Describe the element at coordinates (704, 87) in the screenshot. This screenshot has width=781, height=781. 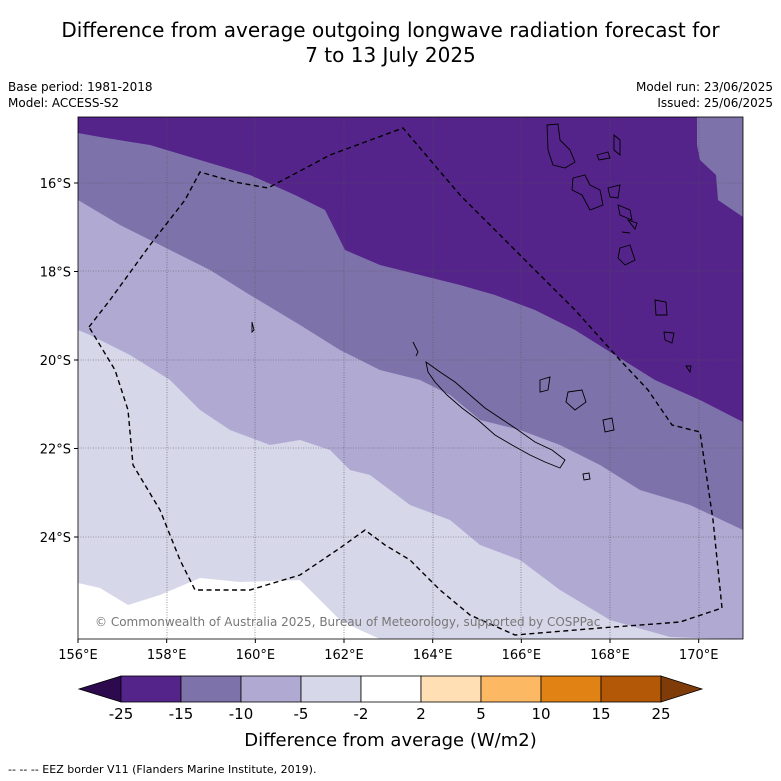
I see `model-run: Model run: 23/06/2025` at that location.